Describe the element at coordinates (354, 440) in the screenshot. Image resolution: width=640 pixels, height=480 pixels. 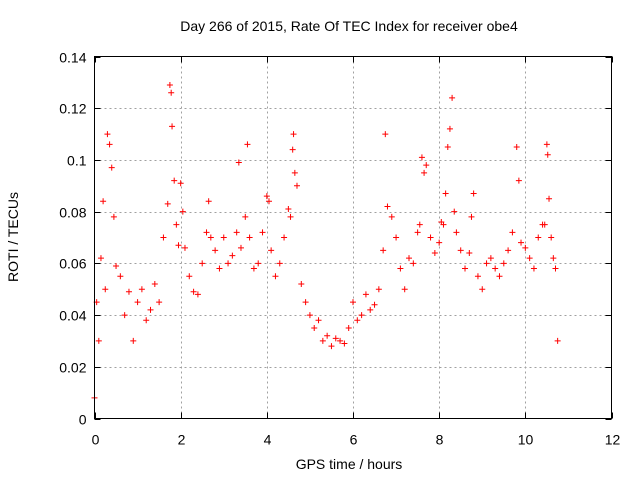
I see `x-tick-label: 6` at that location.